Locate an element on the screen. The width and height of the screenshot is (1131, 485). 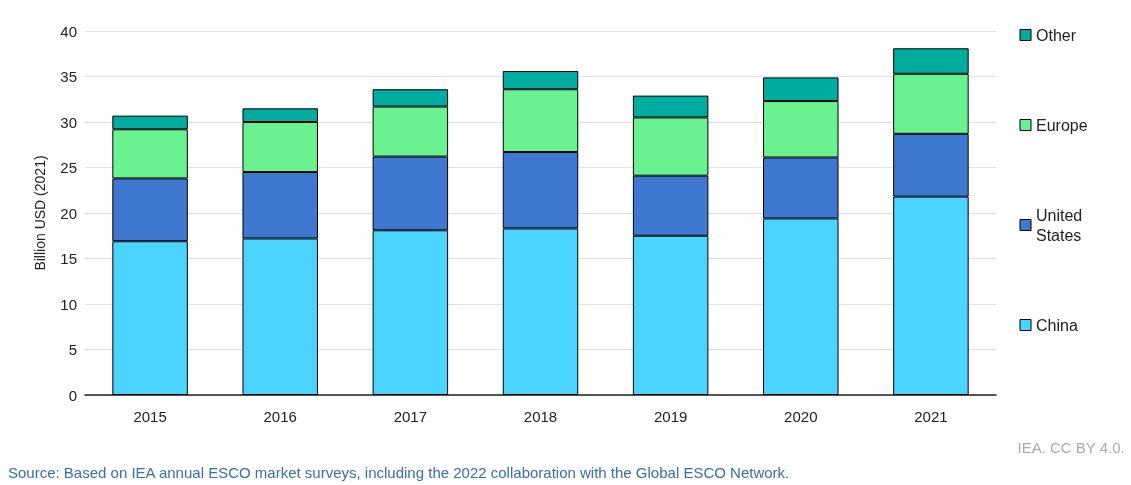
x-tick-label: 2020 is located at coordinates (801, 416).